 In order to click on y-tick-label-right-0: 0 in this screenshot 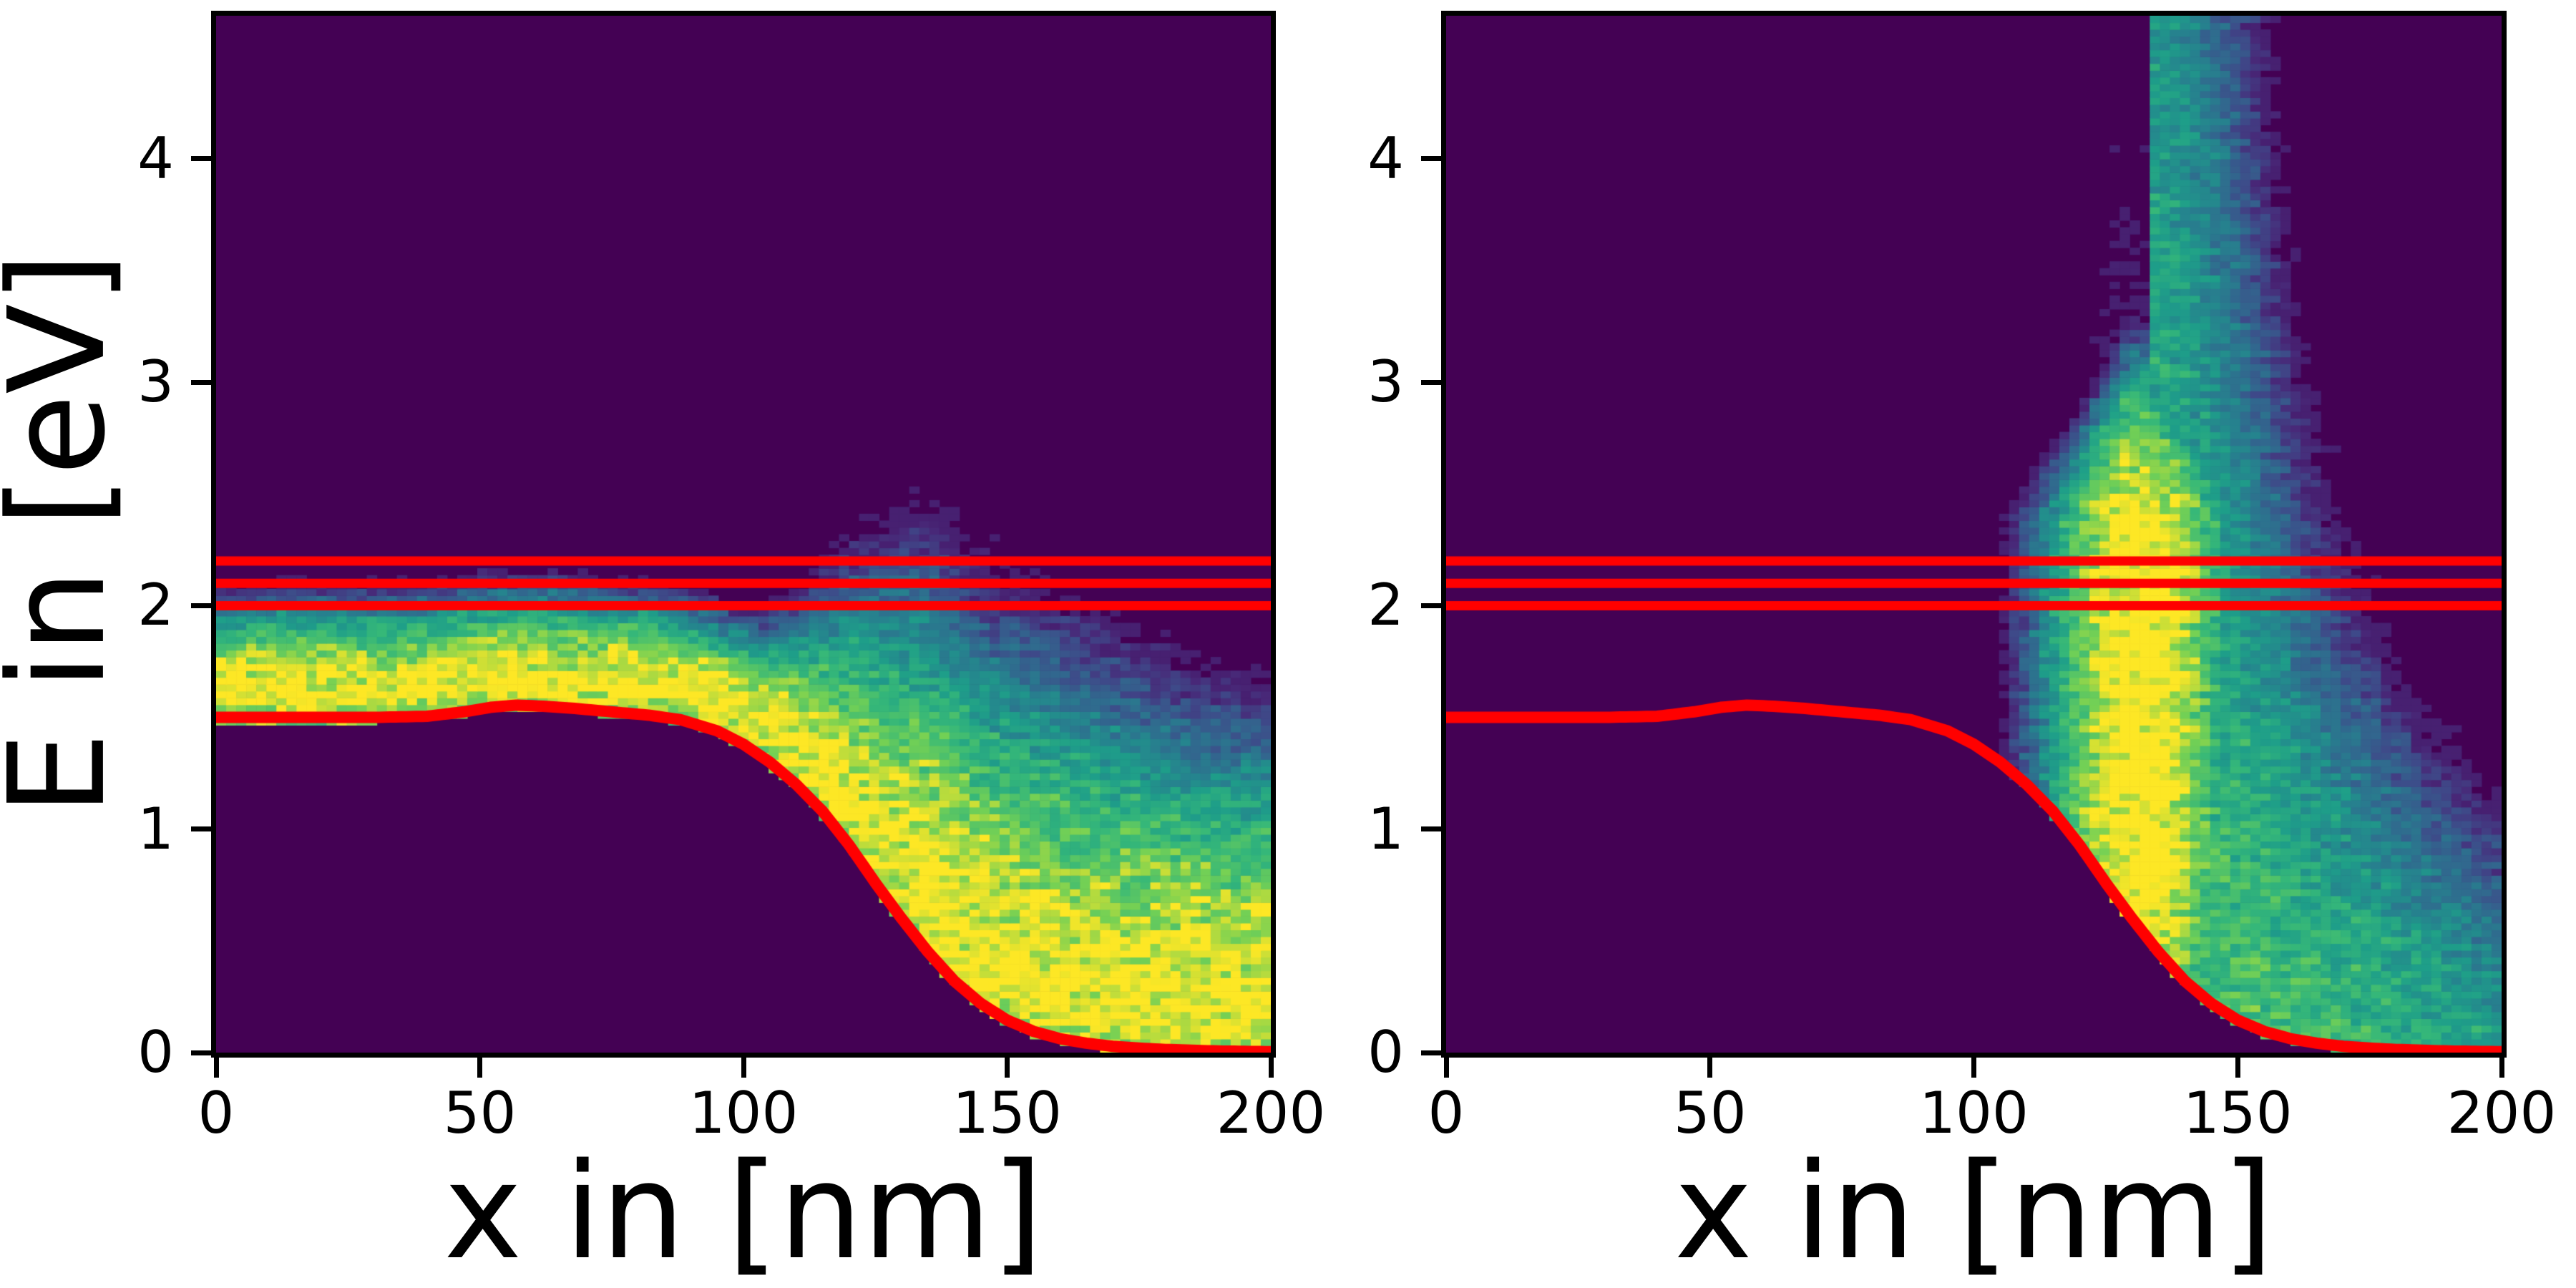, I will do `click(1385, 1052)`.